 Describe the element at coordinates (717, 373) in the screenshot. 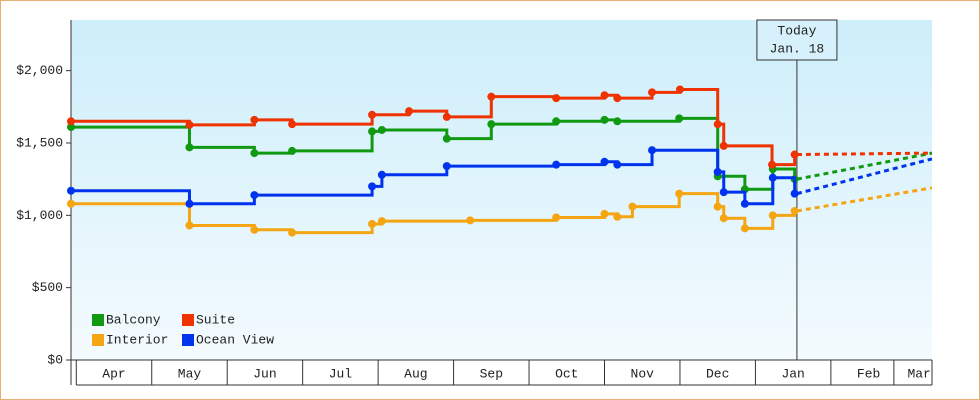

I see `x-tick-label: Dec` at that location.